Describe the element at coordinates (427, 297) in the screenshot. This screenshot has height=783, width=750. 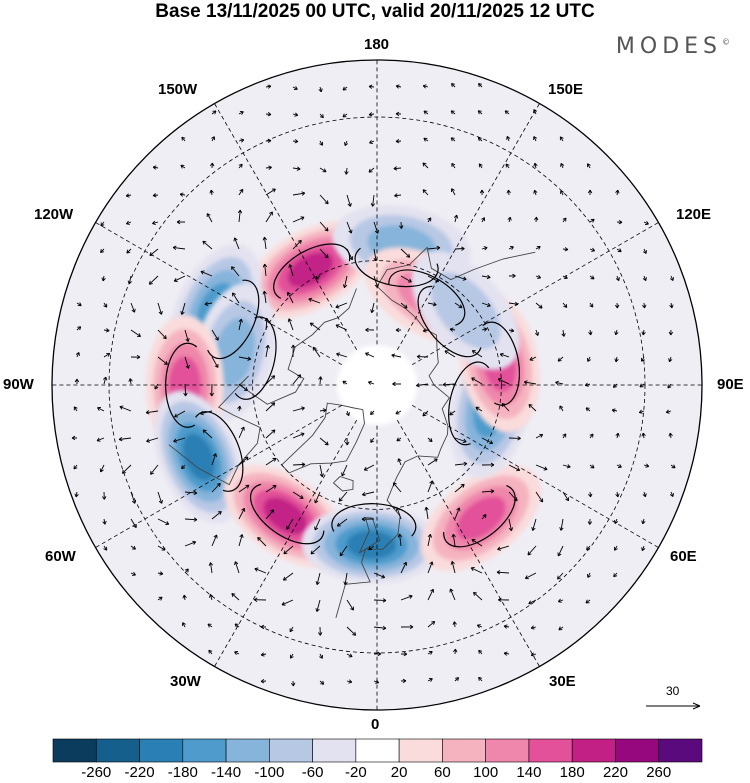
I see `streamline-high-east-siberia-north` at that location.